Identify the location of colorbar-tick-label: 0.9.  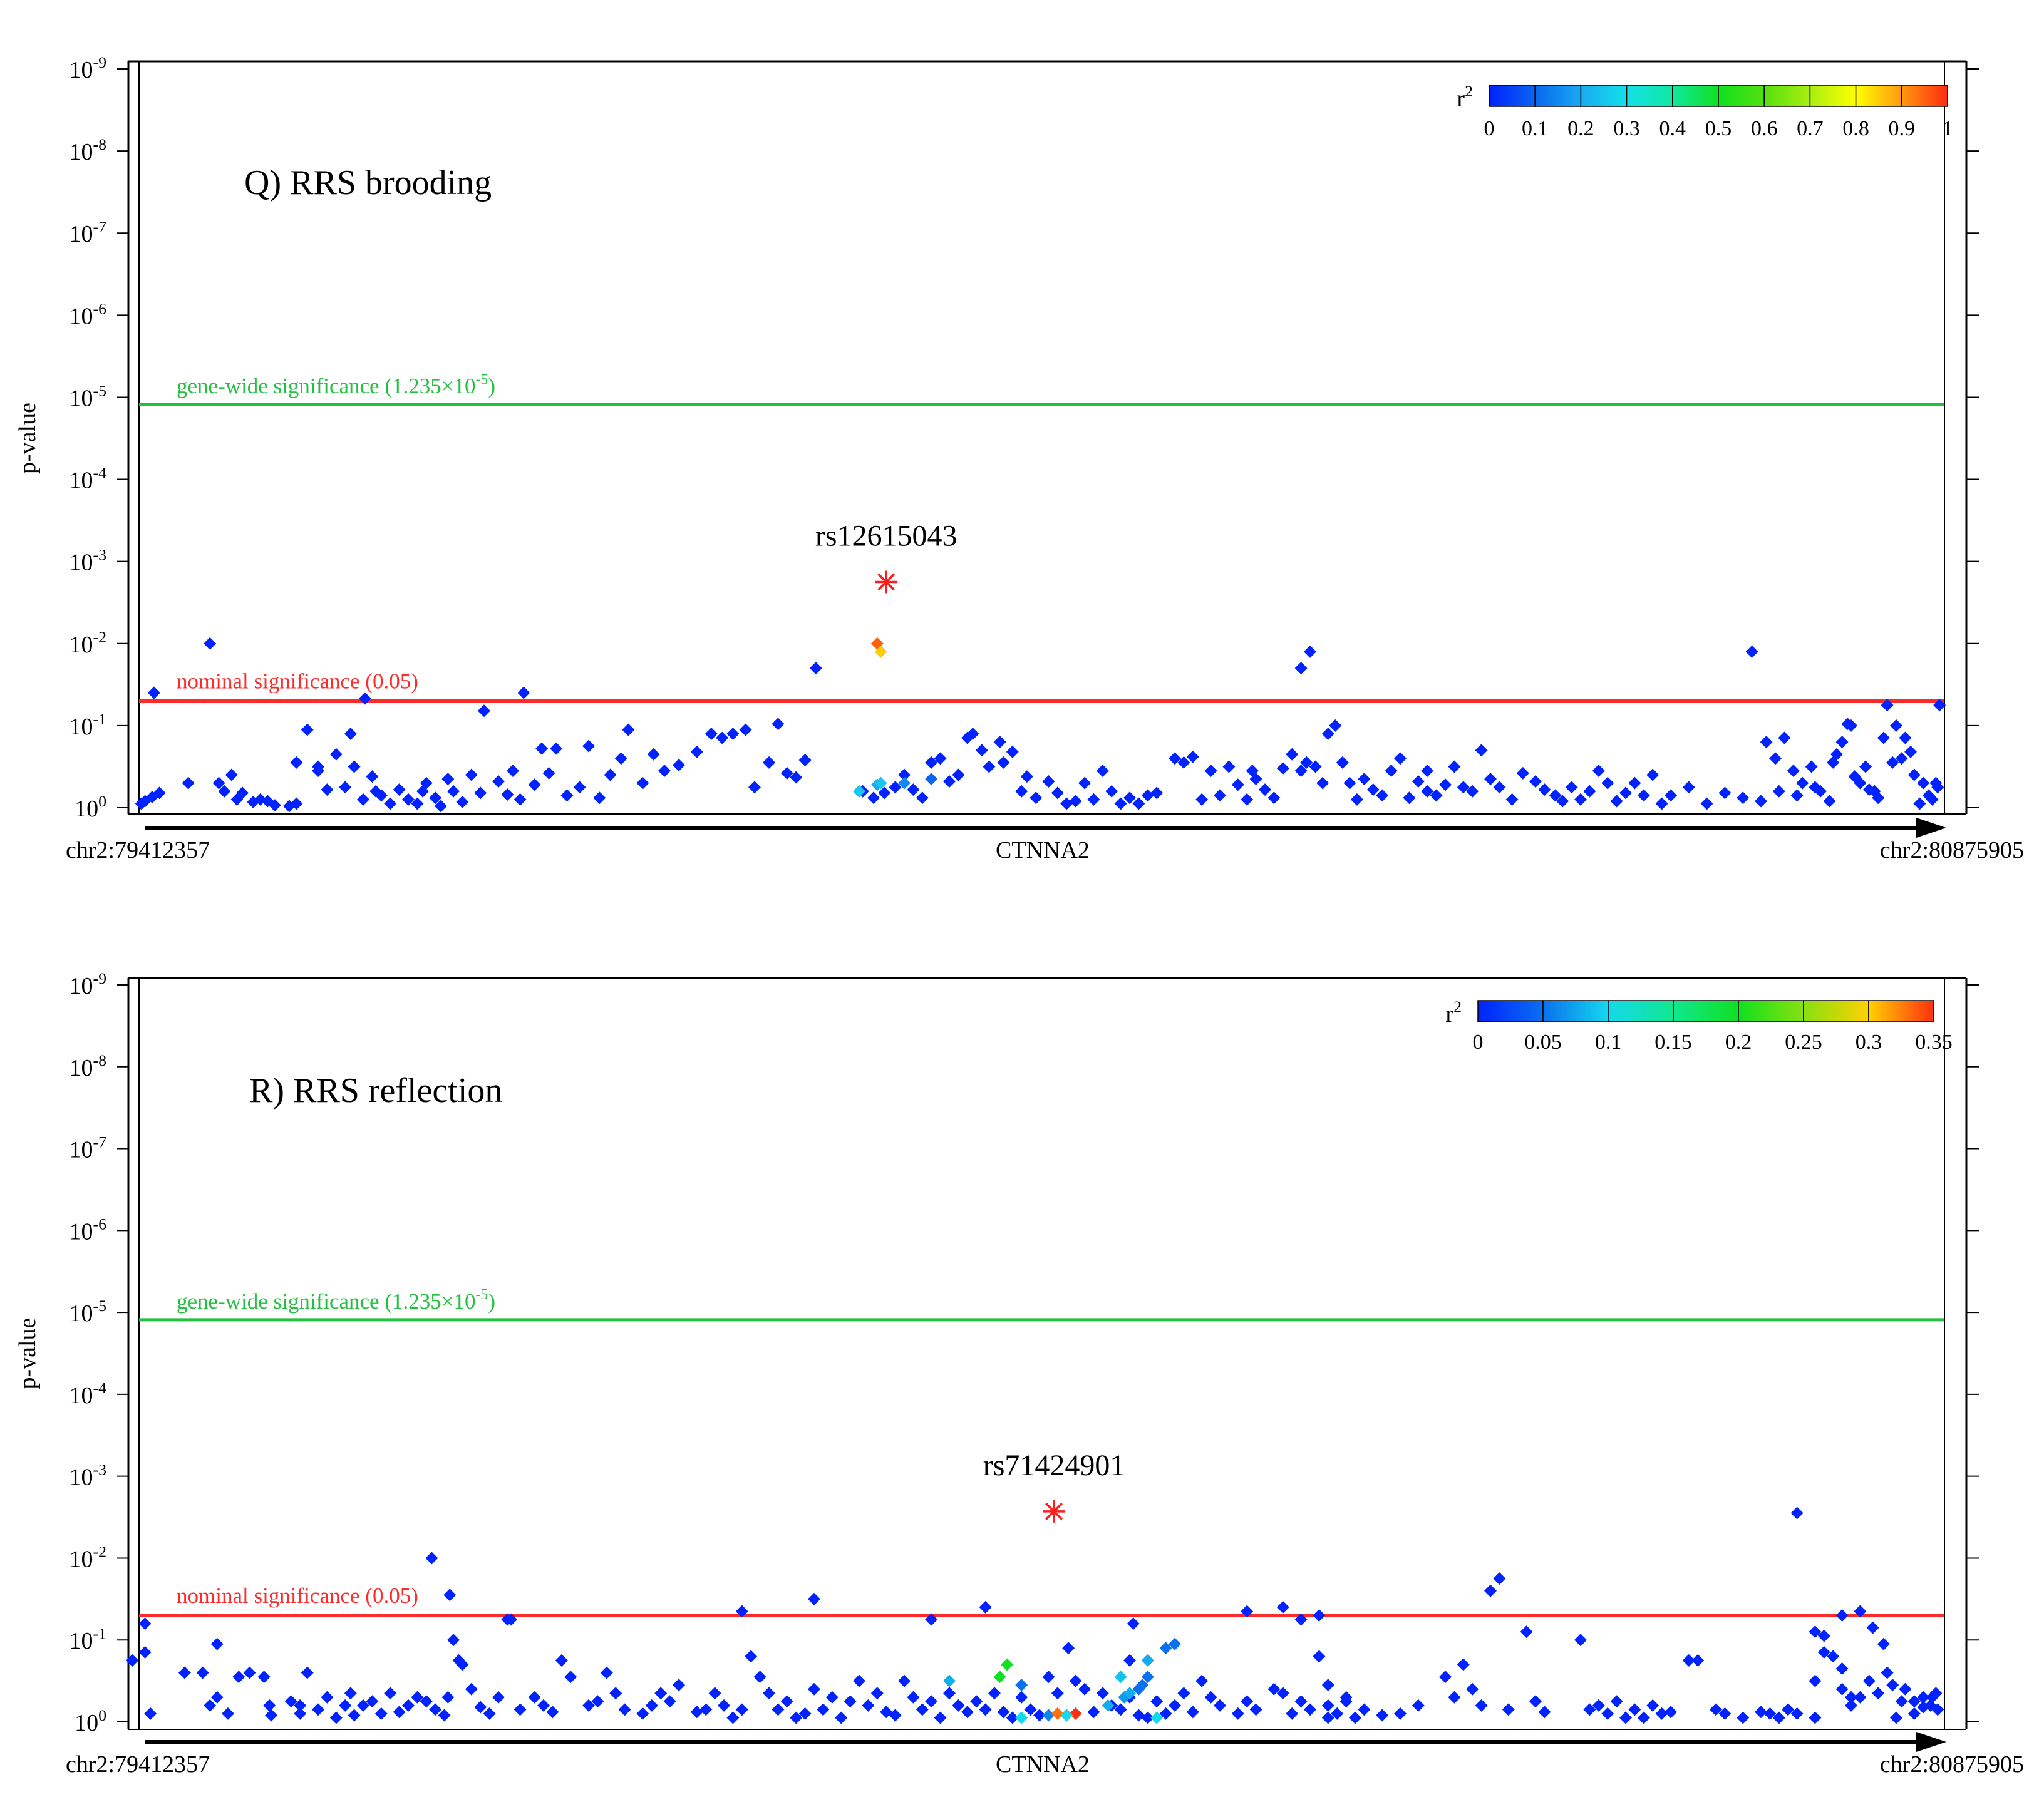
(1902, 128).